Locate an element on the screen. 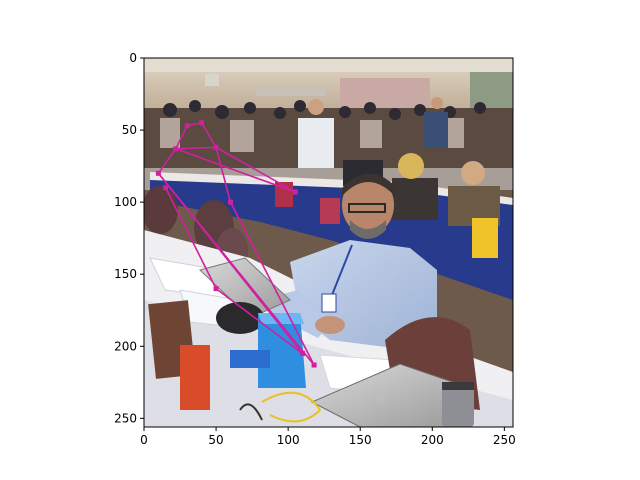 This screenshot has height=480, width=640. x-axis: 0 50 100 150 200 250 is located at coordinates (328, 437).